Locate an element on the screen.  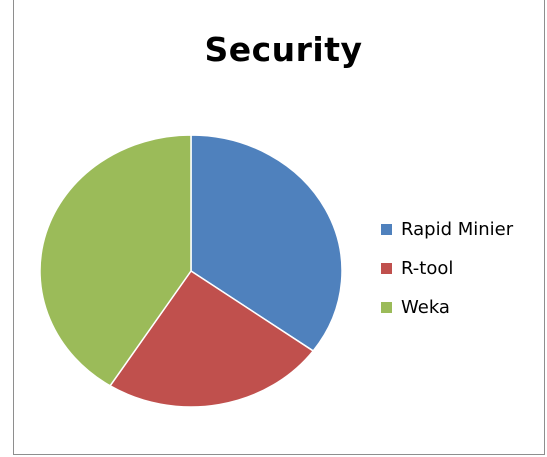
legend-item-r-tool: R-tool is located at coordinates (447, 268).